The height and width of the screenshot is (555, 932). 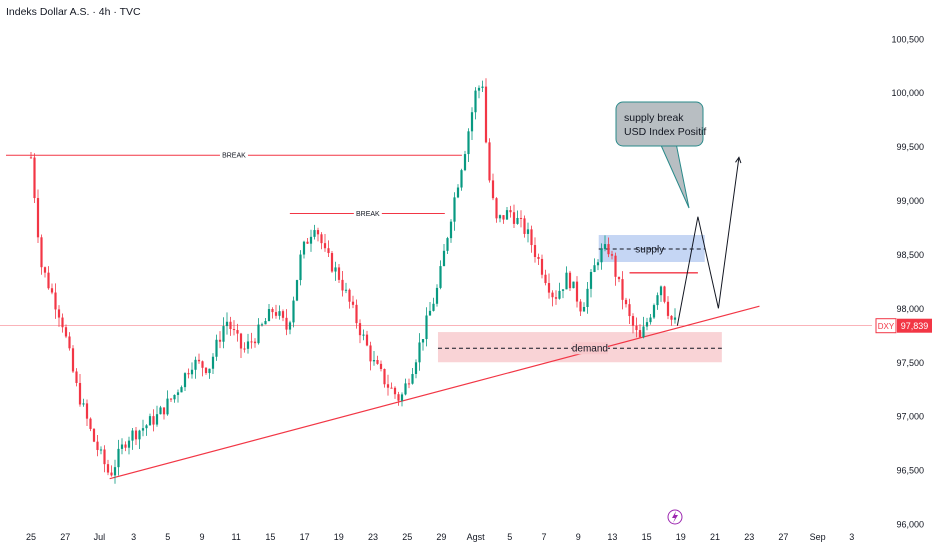 I want to click on x-tick-label: 15, so click(x=647, y=537).